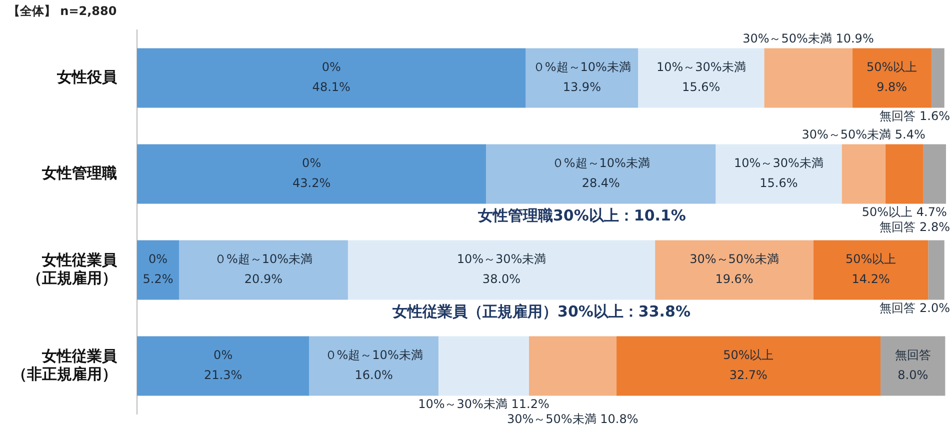 Image resolution: width=952 pixels, height=448 pixels. I want to click on text: 30%～50%未満 10.9%, so click(808, 38).